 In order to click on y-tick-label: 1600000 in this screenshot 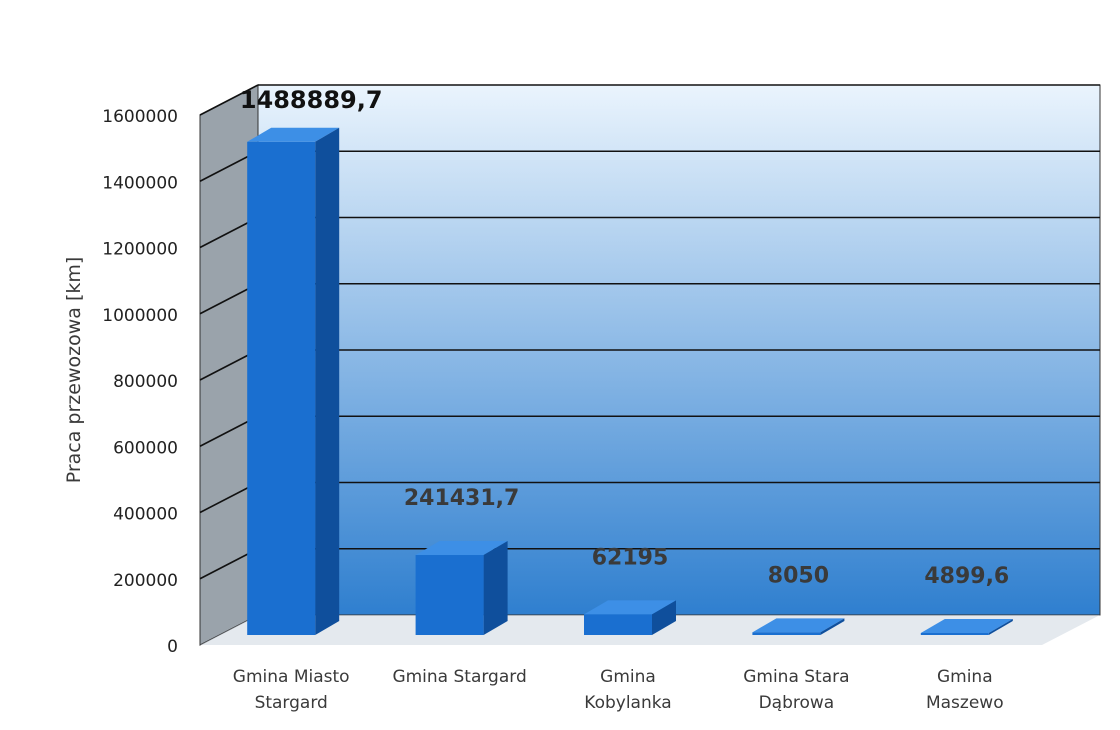, I will do `click(140, 117)`.